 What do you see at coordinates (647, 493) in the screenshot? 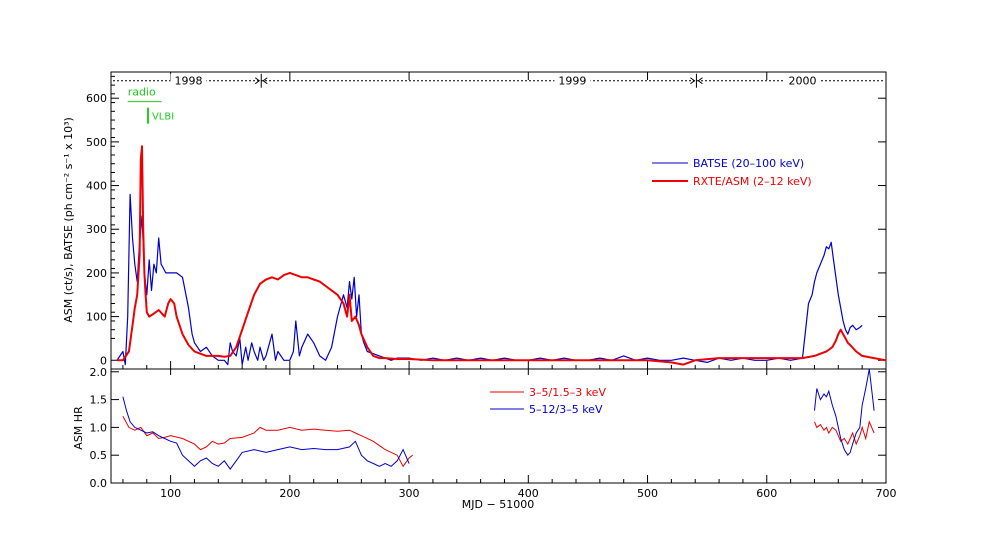
I see `x-tick-label: 500` at bounding box center [647, 493].